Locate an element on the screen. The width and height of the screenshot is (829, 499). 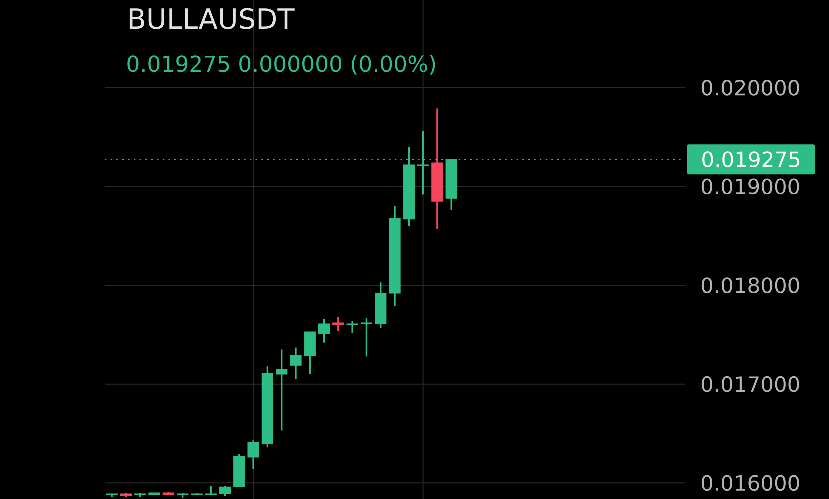
y-tick-label: 0.019000 is located at coordinates (751, 186).